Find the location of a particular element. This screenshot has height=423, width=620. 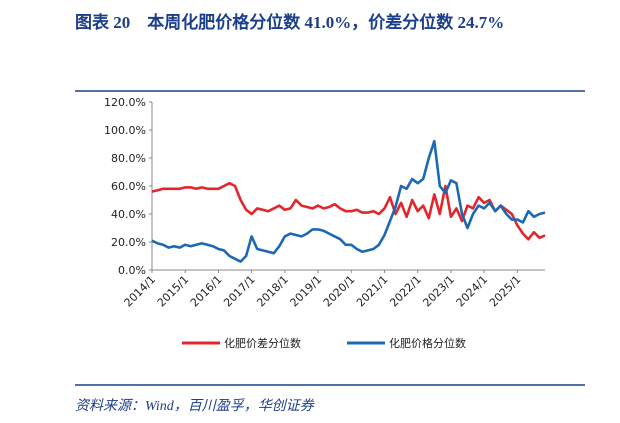

x-tick-label: 2014/1 is located at coordinates (140, 291).